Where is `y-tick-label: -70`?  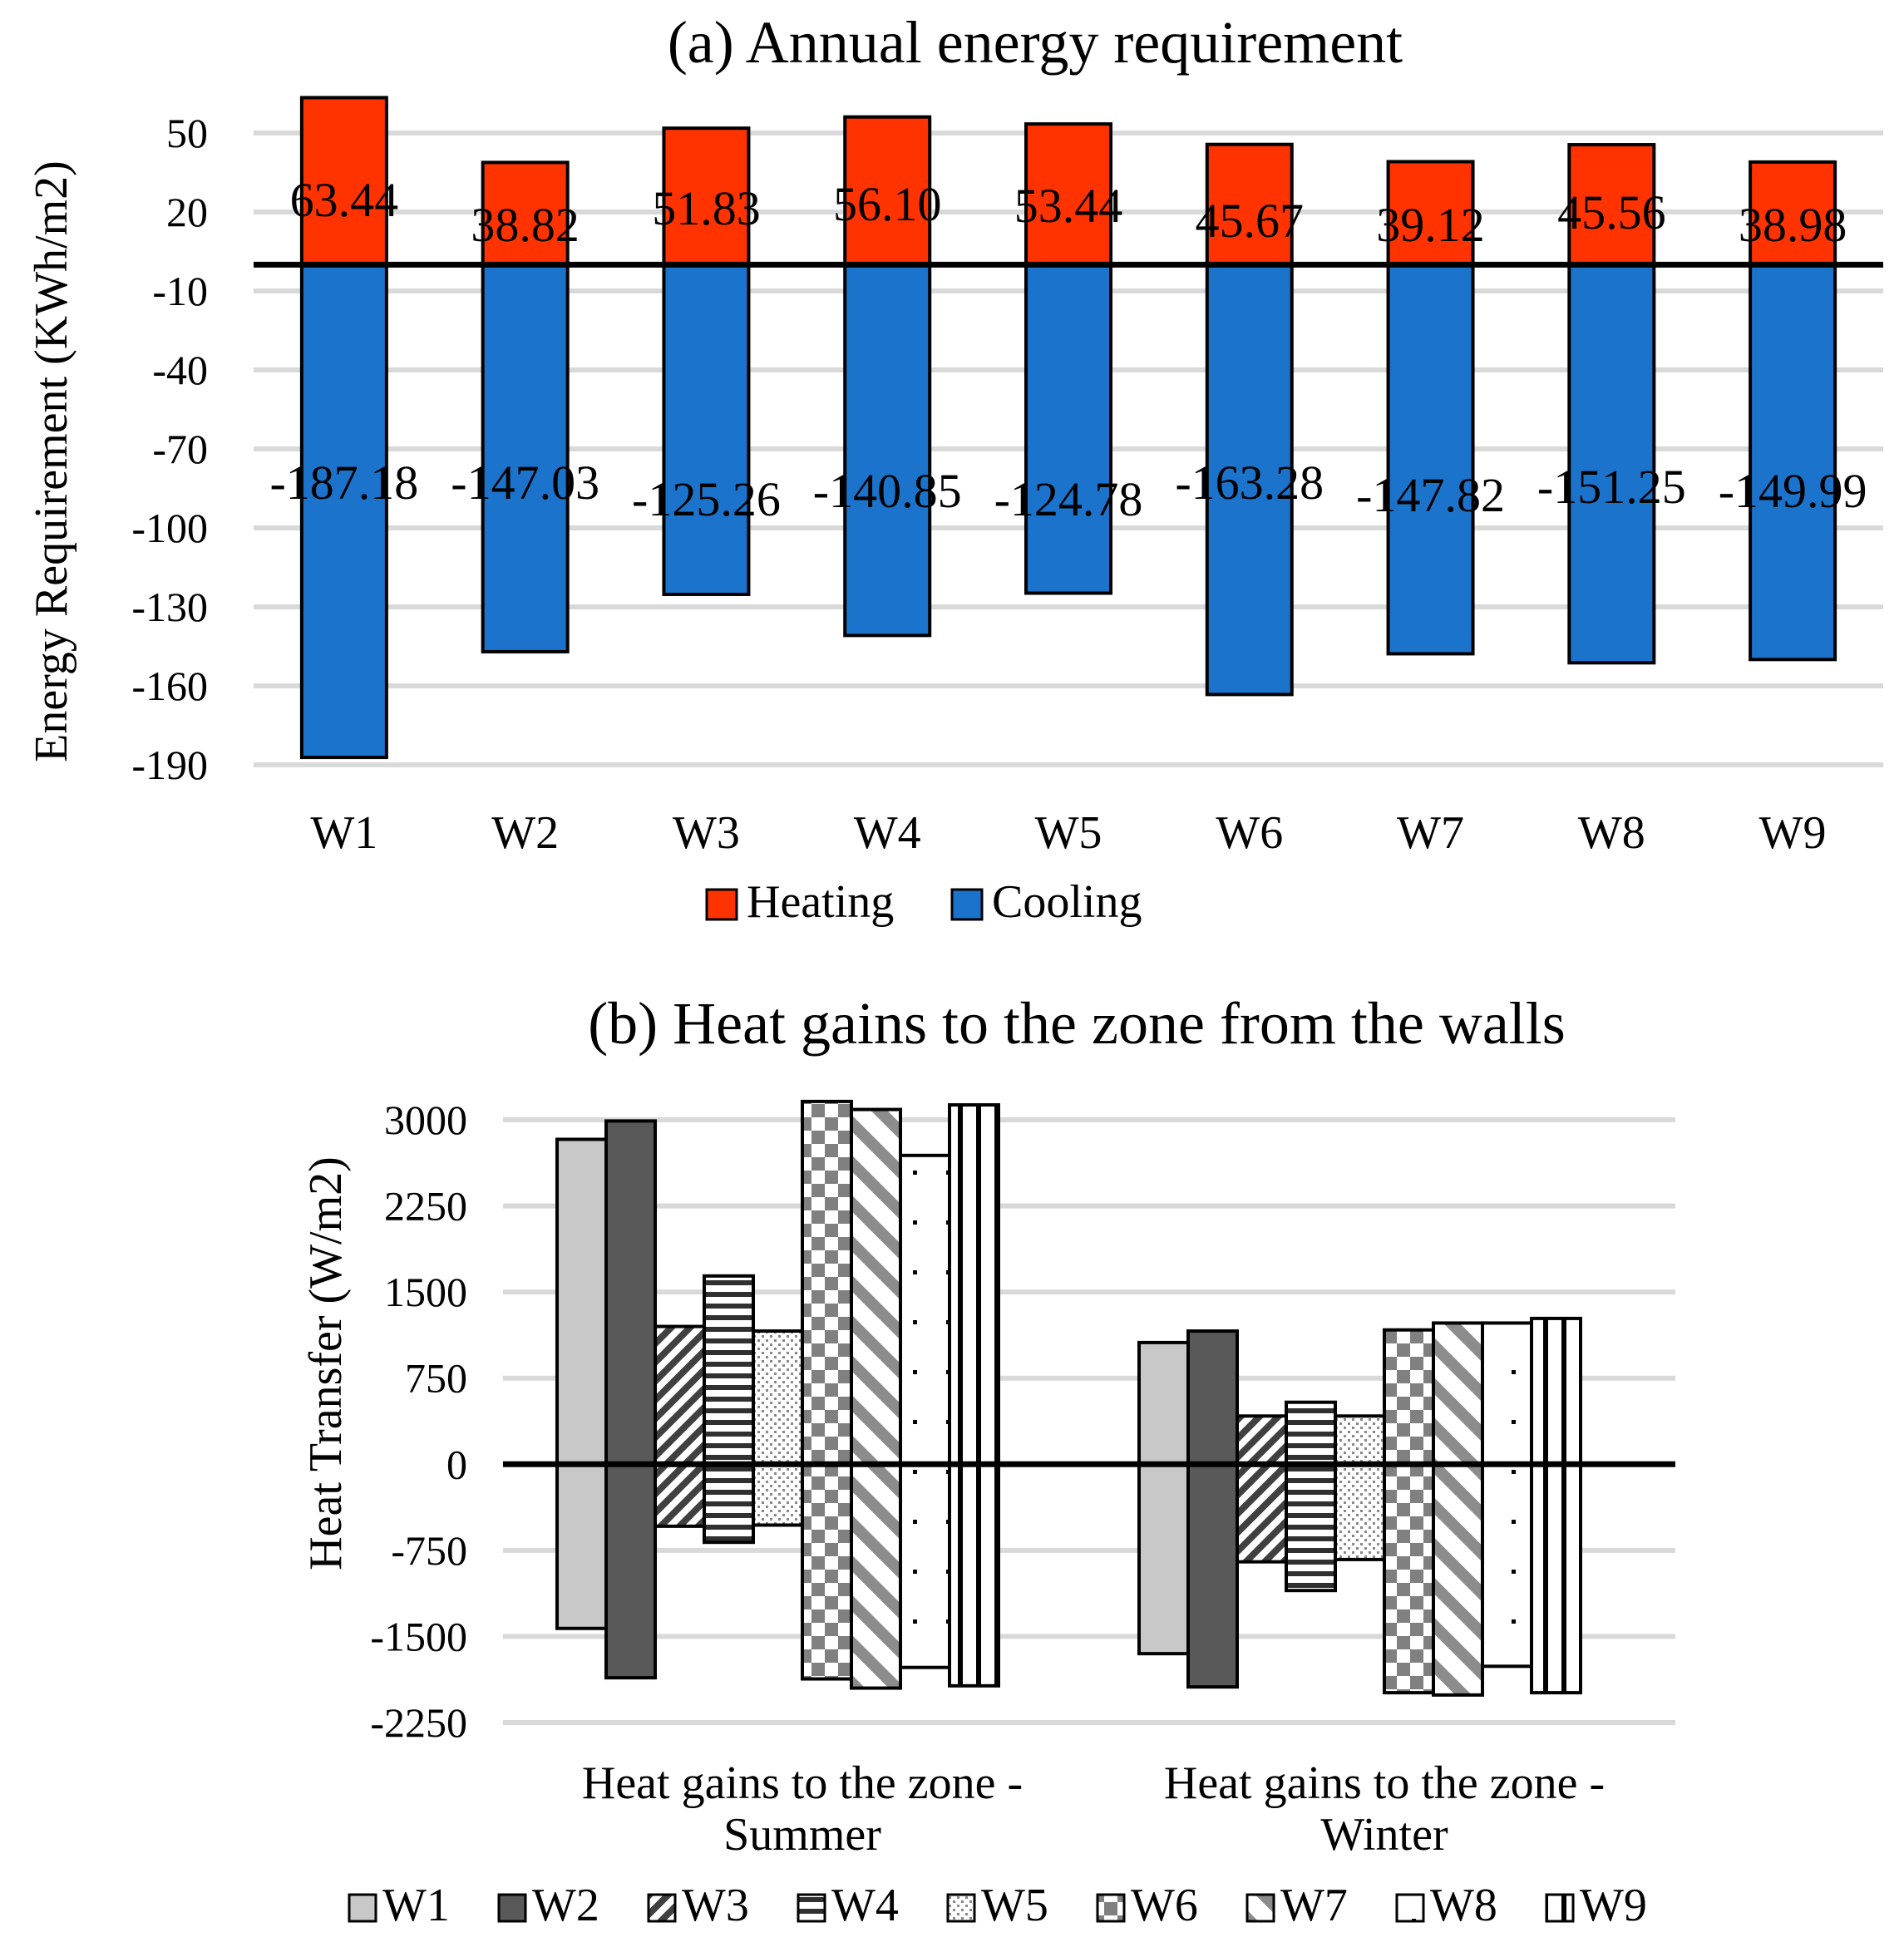 y-tick-label: -70 is located at coordinates (180, 449).